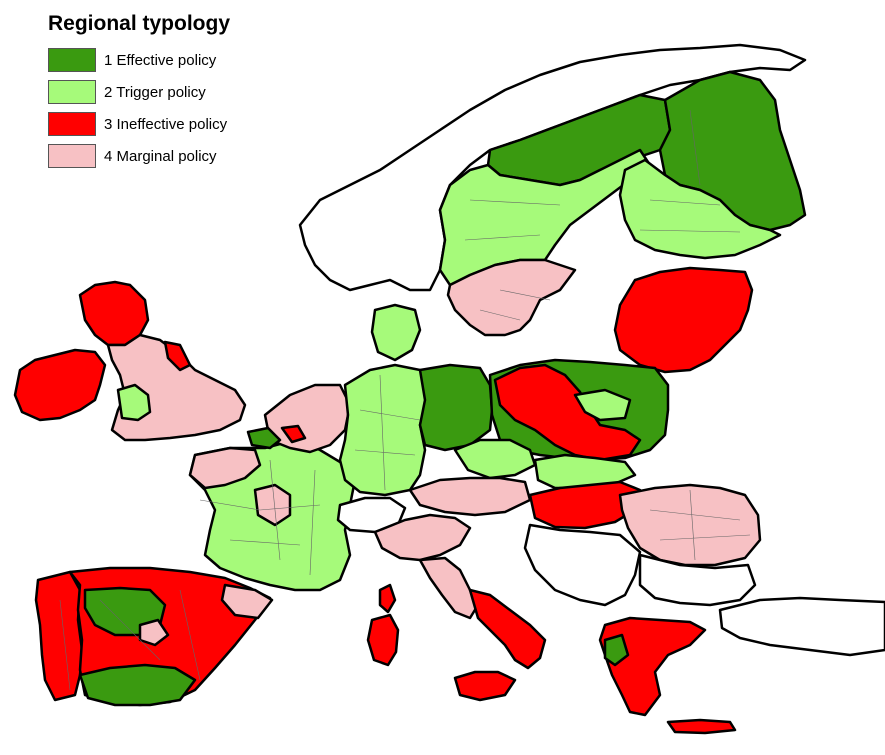  Describe the element at coordinates (422, 537) in the screenshot. I see `italy-north-region` at that location.